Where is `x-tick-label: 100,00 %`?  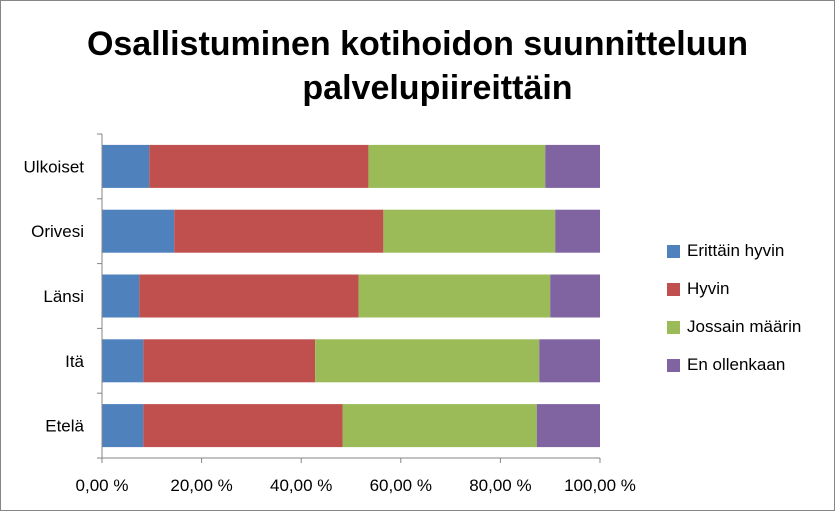 x-tick-label: 100,00 % is located at coordinates (600, 485).